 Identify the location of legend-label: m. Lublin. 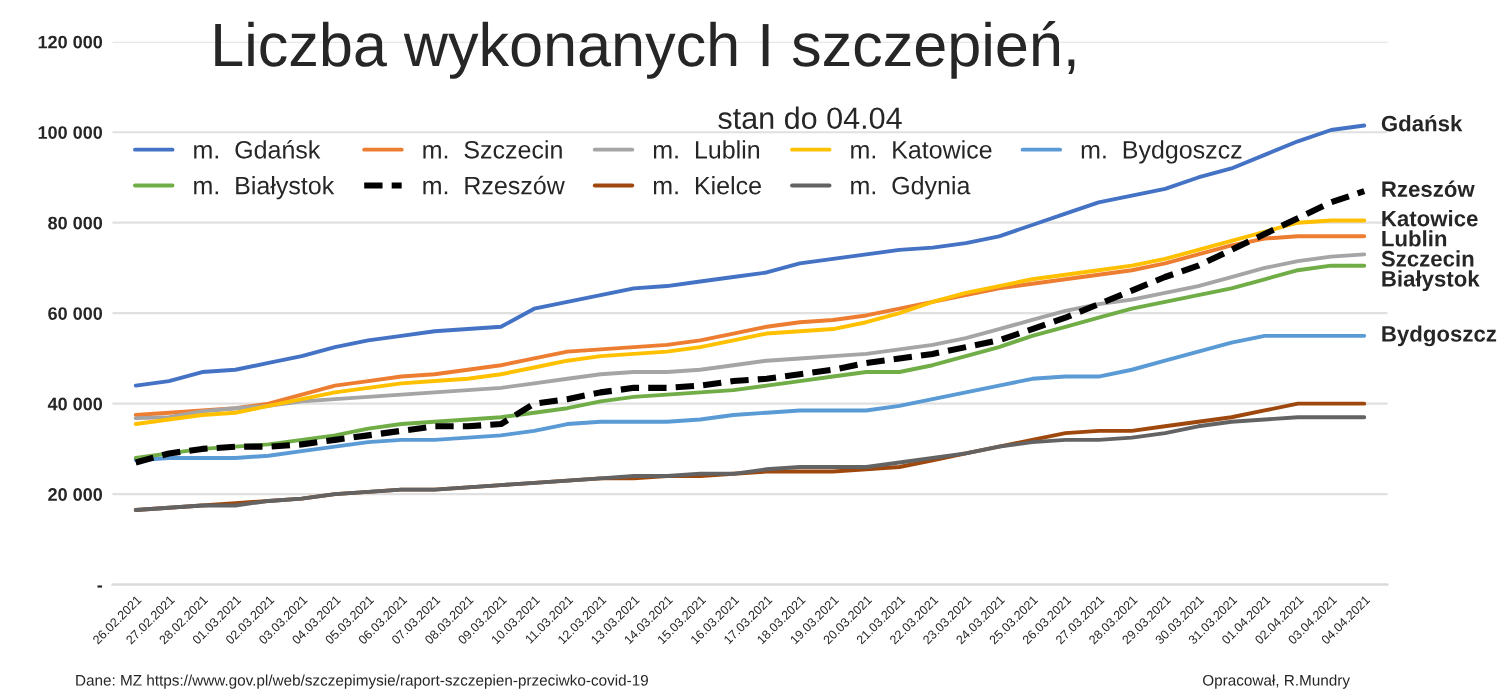
(706, 149).